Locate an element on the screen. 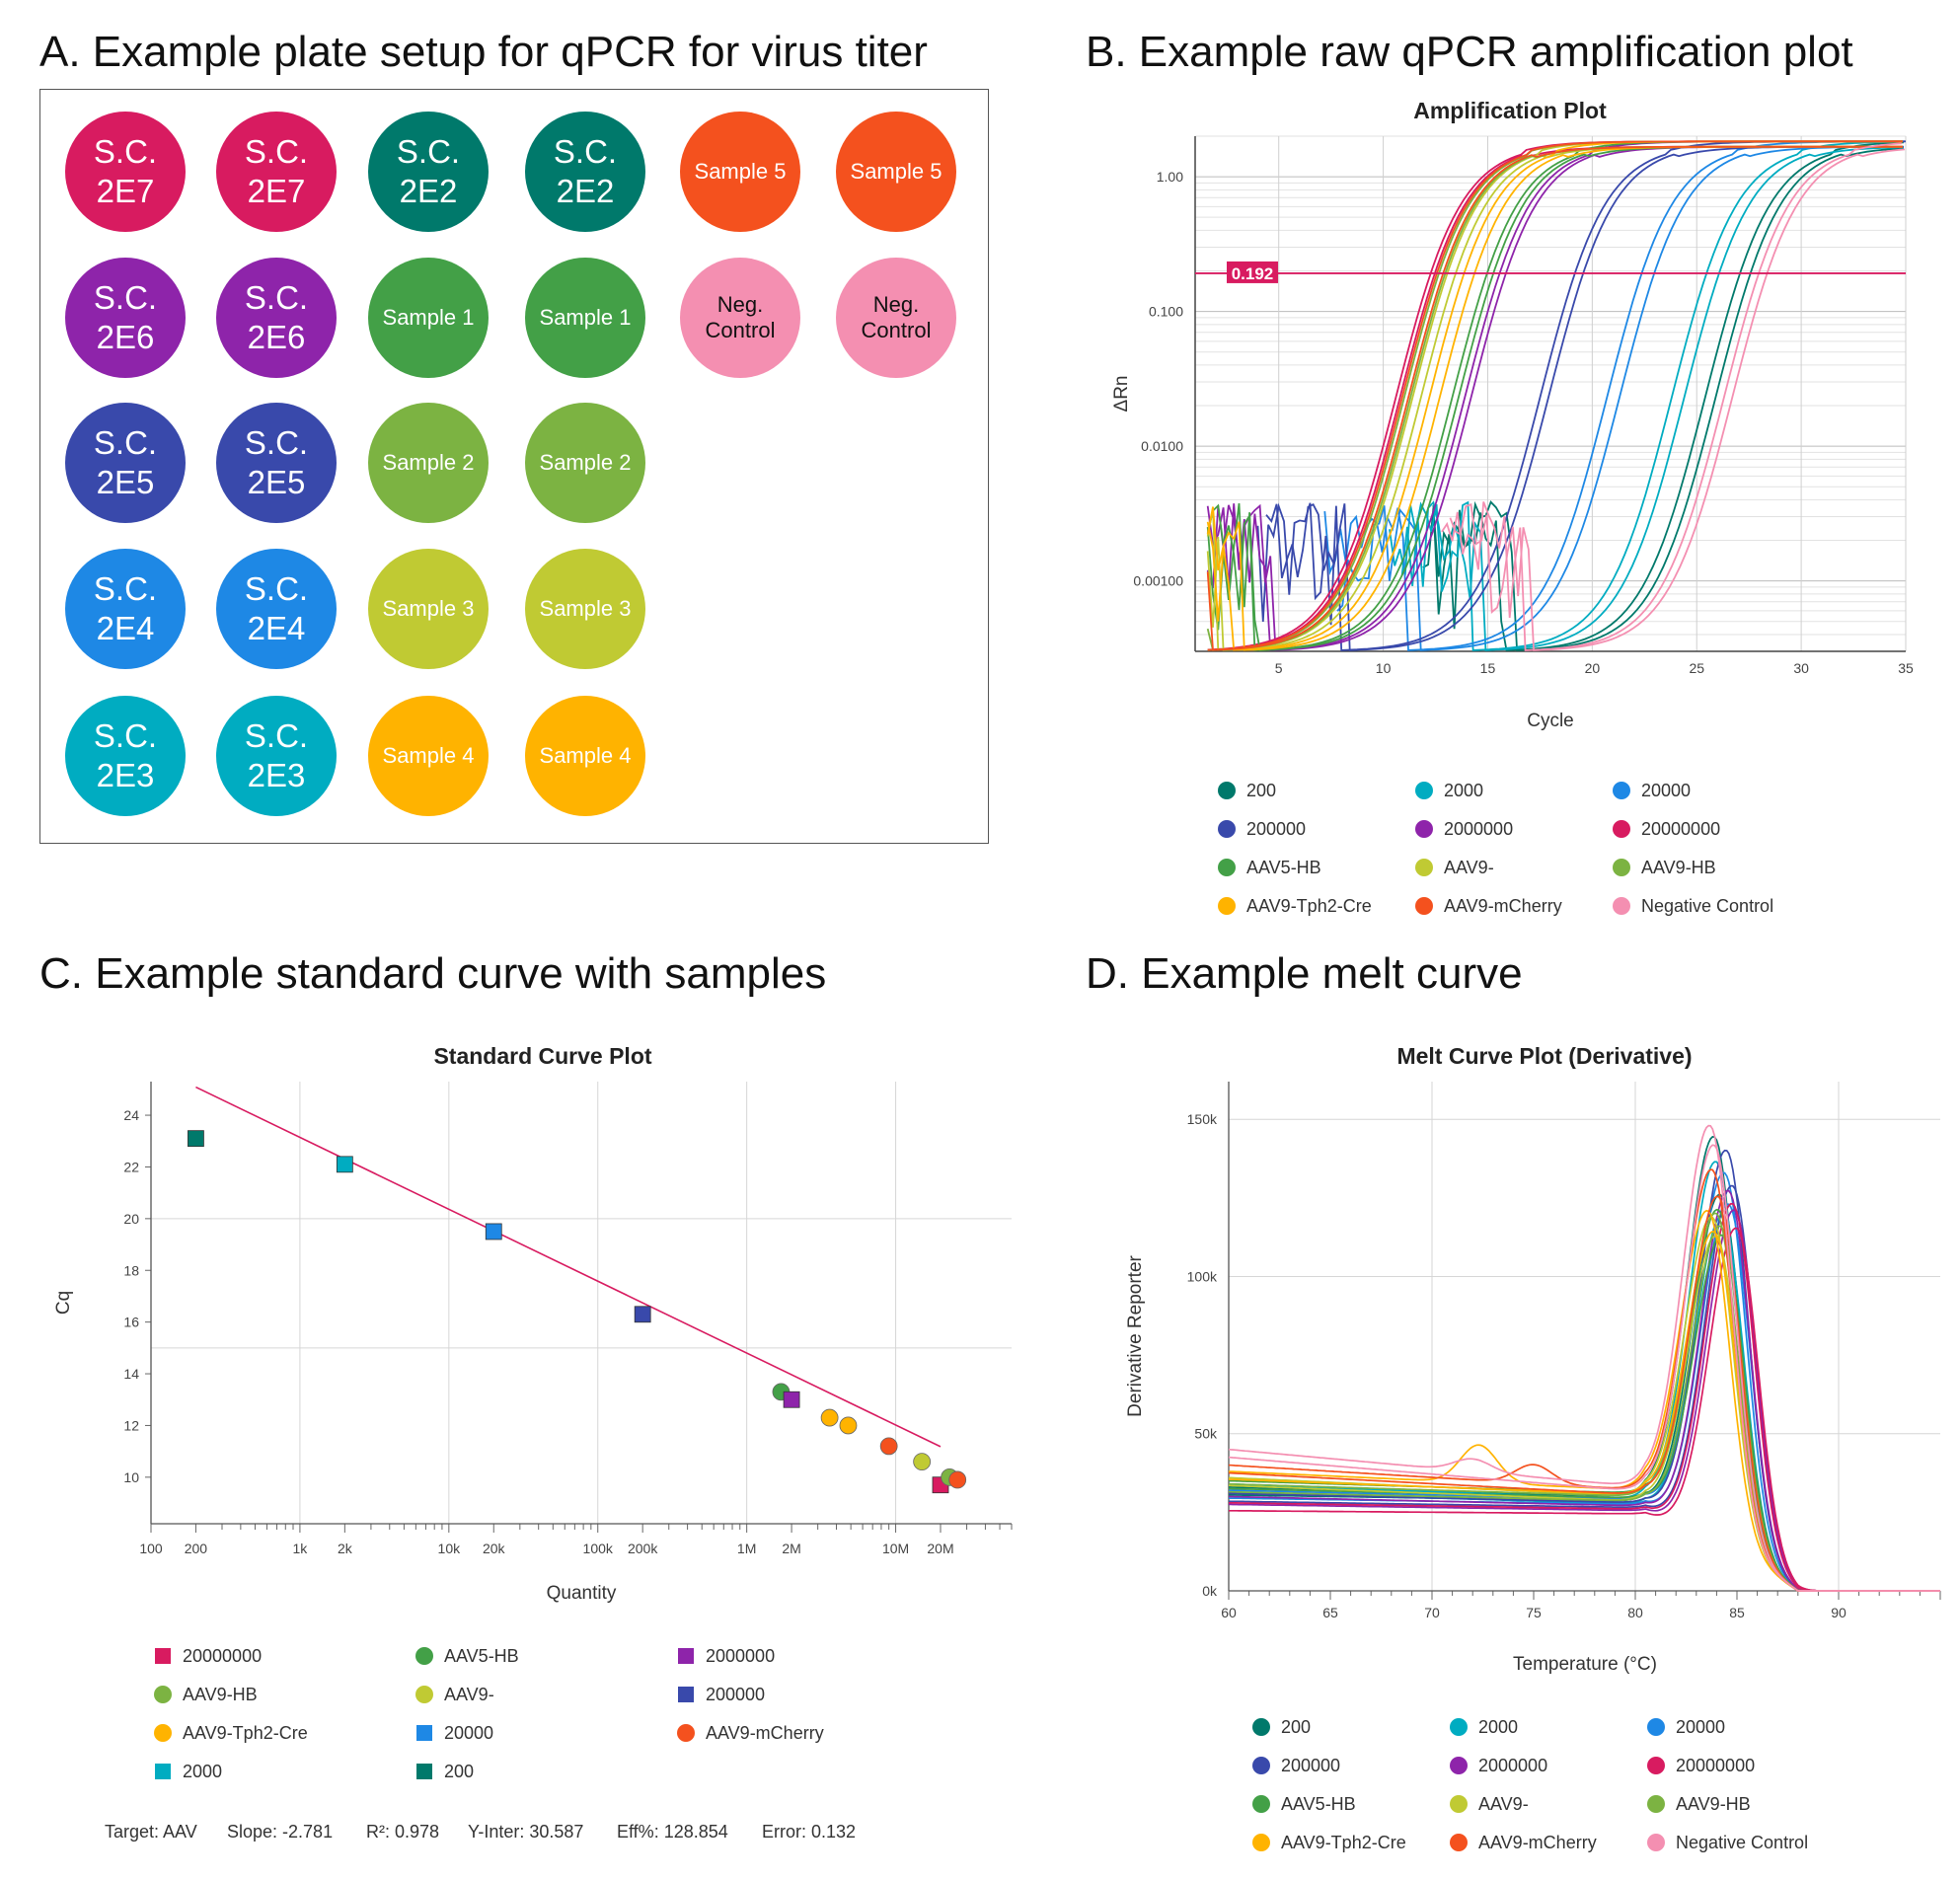 The height and width of the screenshot is (1880, 1960). y-tick-label: 0.00100 is located at coordinates (1158, 581).